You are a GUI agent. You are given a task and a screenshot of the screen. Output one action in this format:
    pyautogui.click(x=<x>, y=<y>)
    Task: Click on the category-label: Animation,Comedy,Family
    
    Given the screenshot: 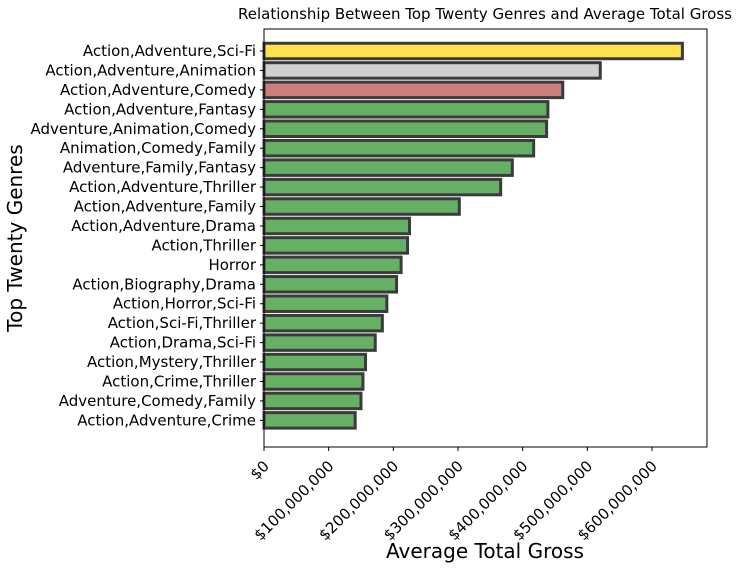 What is the action you would take?
    pyautogui.click(x=158, y=148)
    